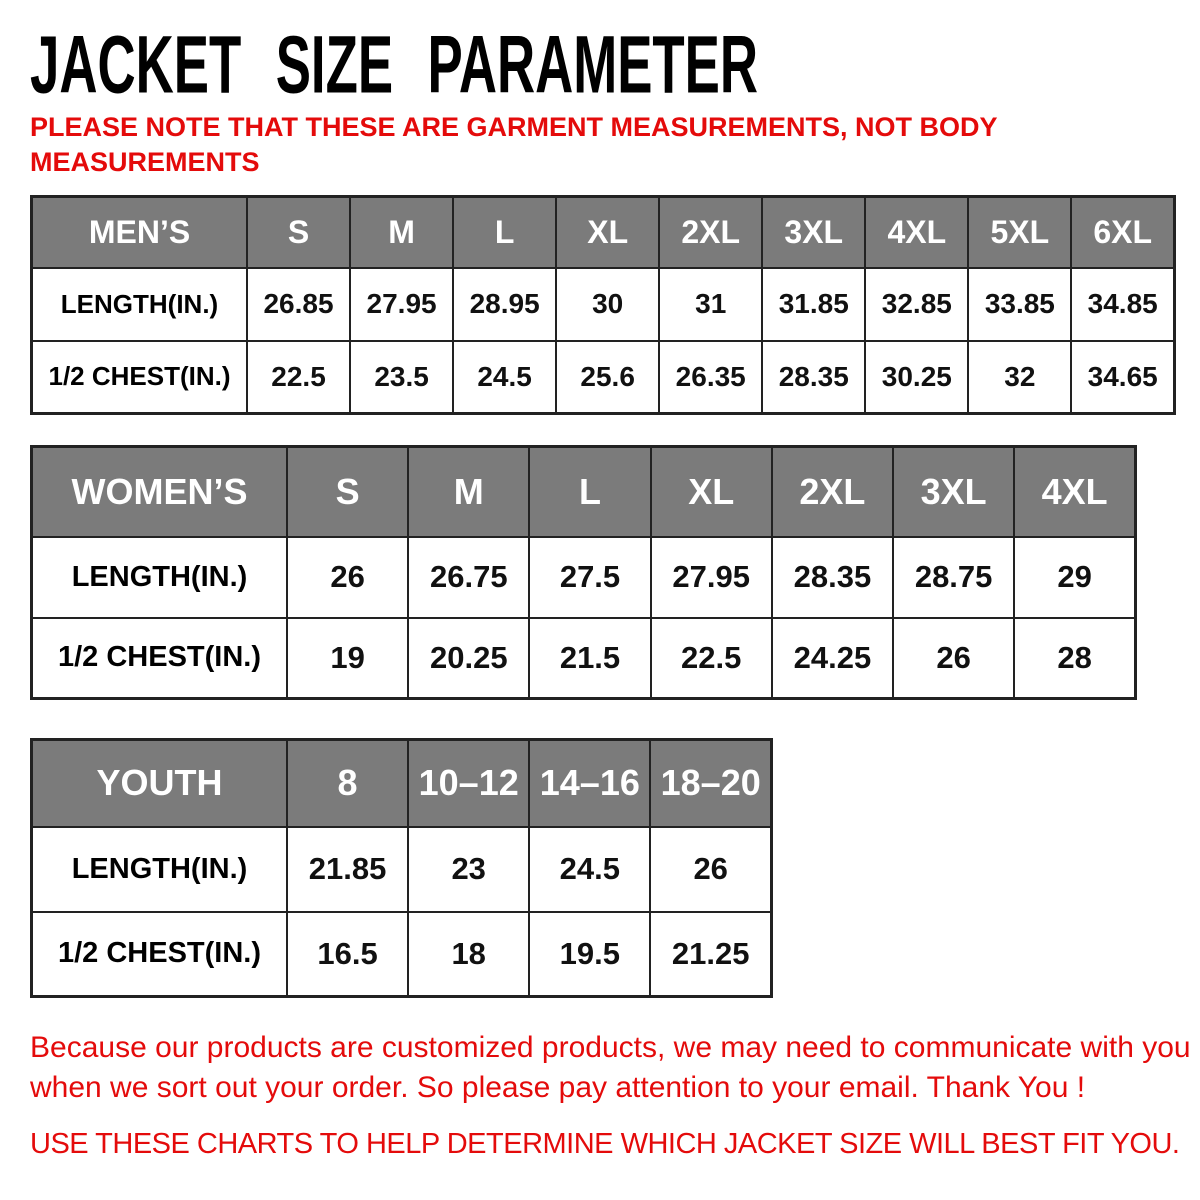  What do you see at coordinates (1075, 658) in the screenshot?
I see `womens-value-cell: 28` at bounding box center [1075, 658].